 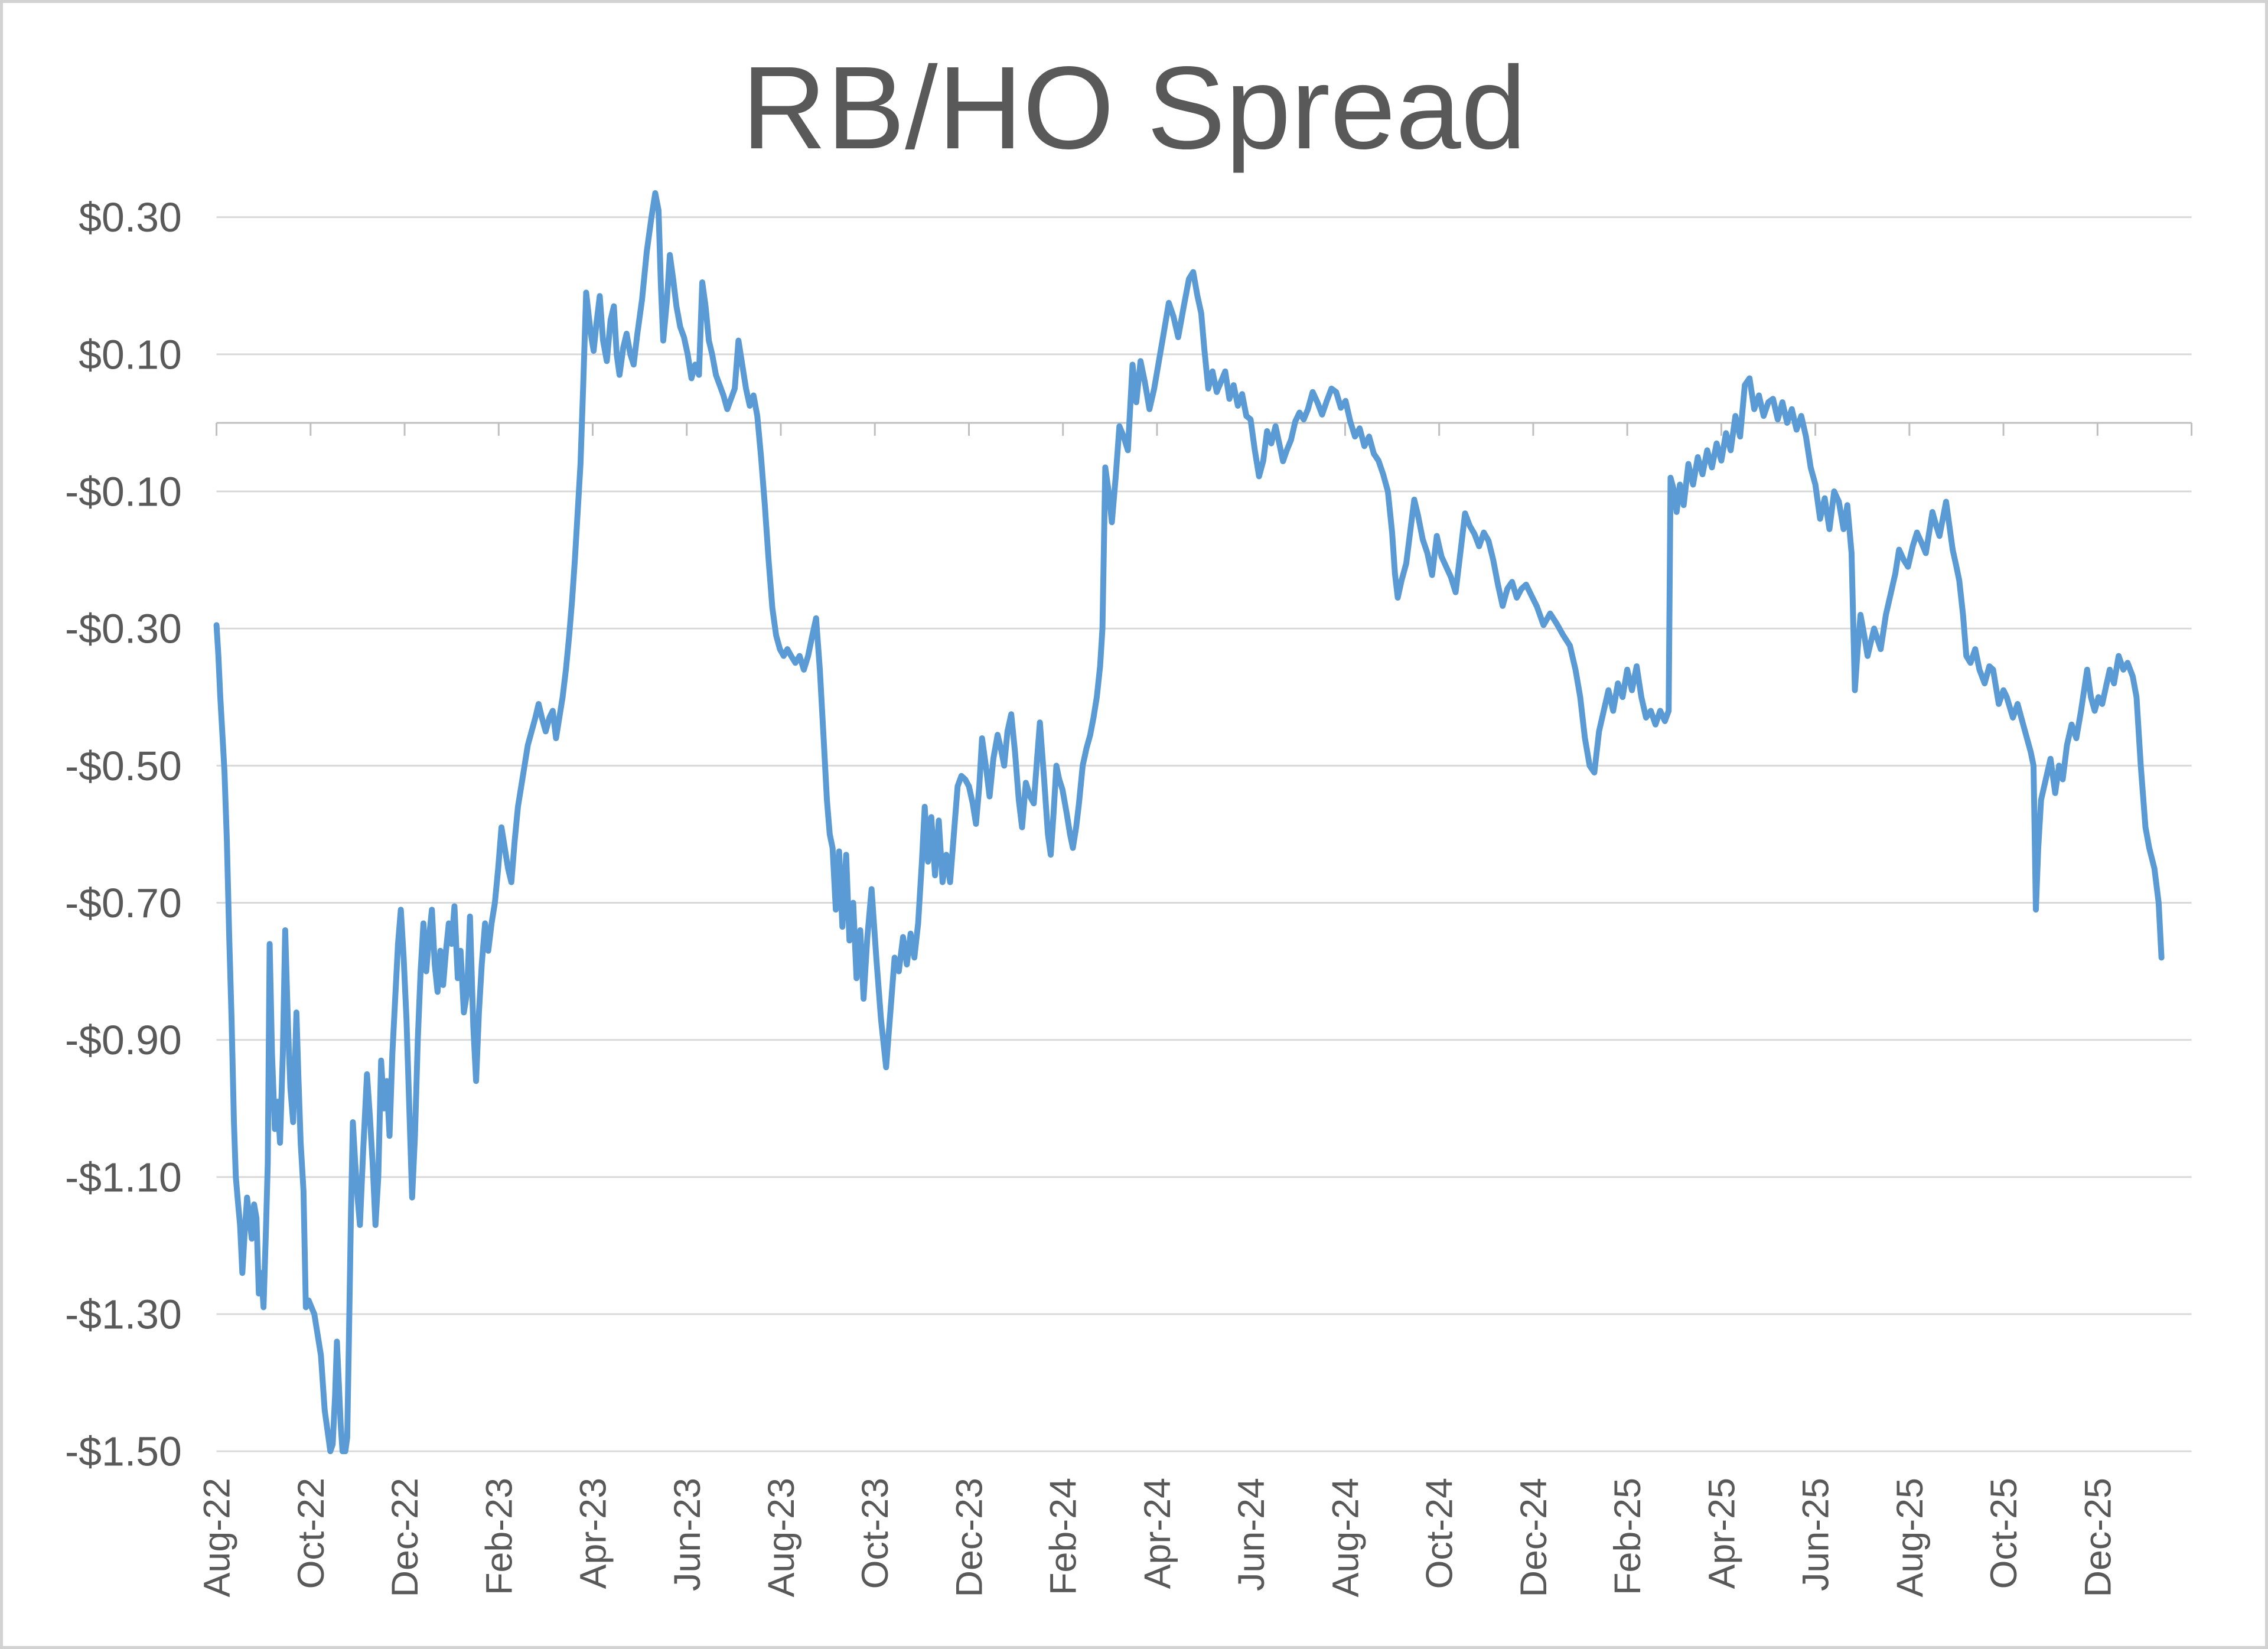 I want to click on chart-title: RB/HO Spread, so click(x=1134, y=108).